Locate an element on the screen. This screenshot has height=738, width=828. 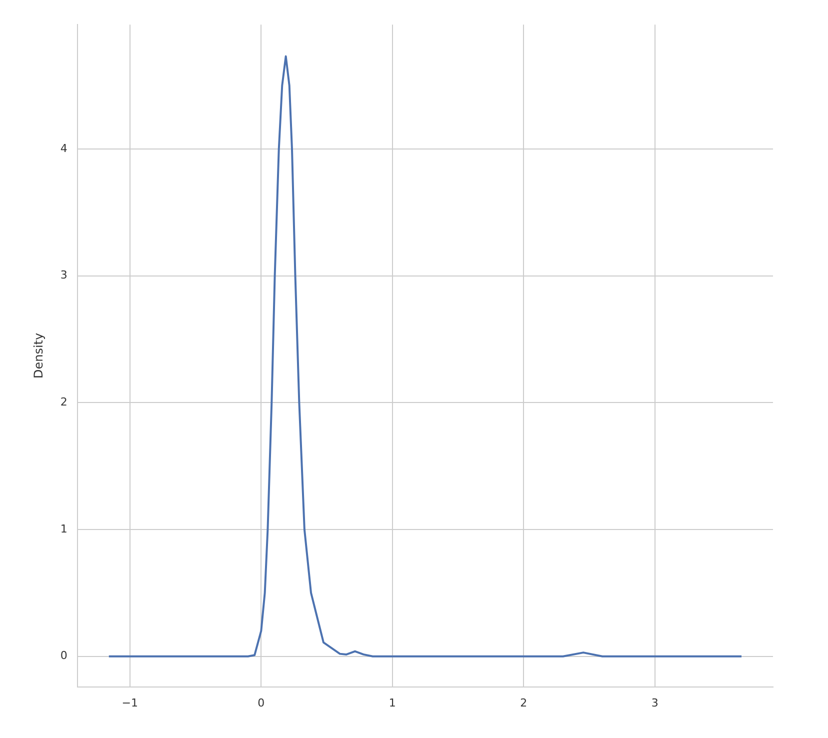
y-axis-title: Density is located at coordinates (38, 355).